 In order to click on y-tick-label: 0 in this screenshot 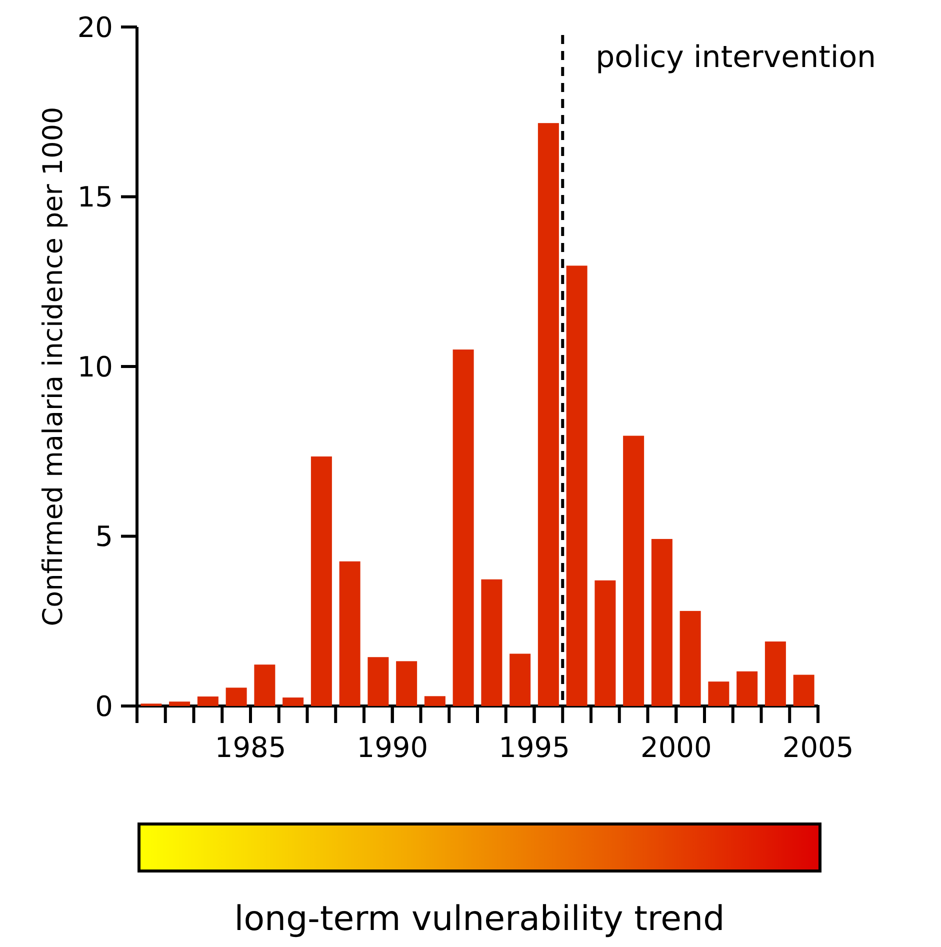, I will do `click(104, 706)`.